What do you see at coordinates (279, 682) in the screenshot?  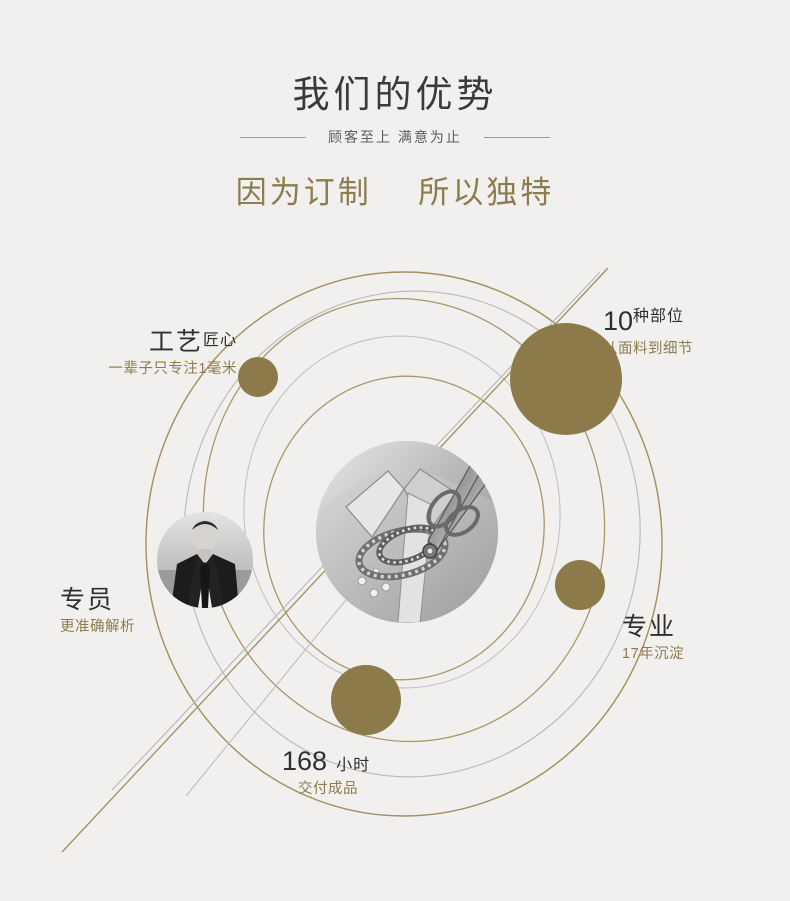 I see `connector-line-gray` at bounding box center [279, 682].